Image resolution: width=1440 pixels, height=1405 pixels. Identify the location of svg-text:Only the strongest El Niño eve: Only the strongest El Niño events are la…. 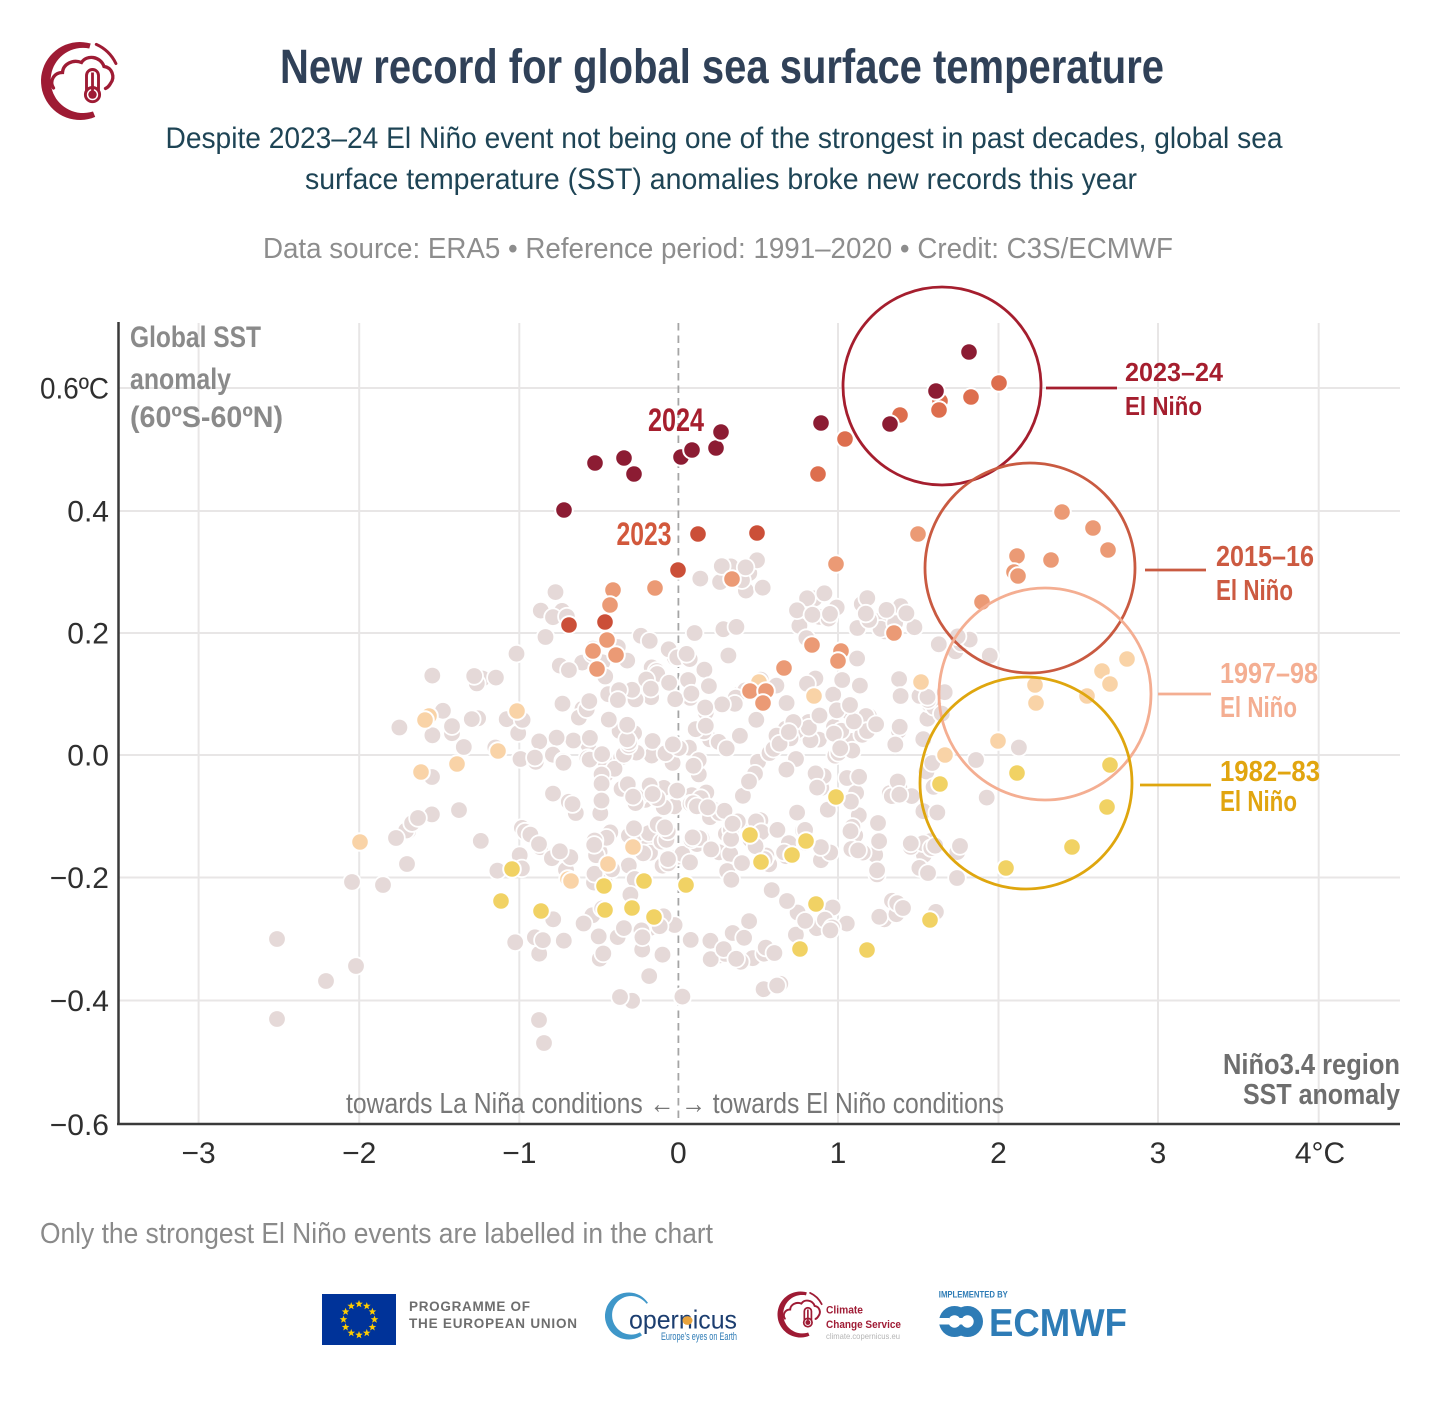
(376, 1234).